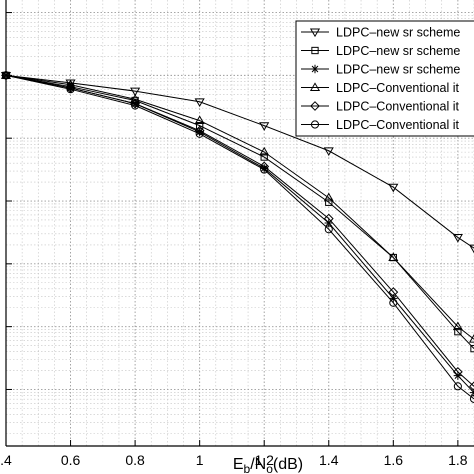 The height and width of the screenshot is (474, 474). I want to click on x-axis-label-main: E, so click(238, 464).